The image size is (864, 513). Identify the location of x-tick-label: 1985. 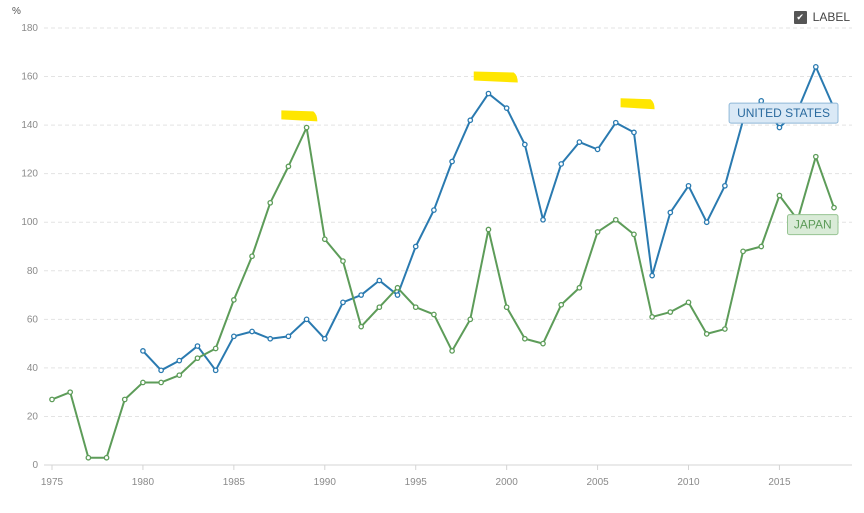
(234, 482).